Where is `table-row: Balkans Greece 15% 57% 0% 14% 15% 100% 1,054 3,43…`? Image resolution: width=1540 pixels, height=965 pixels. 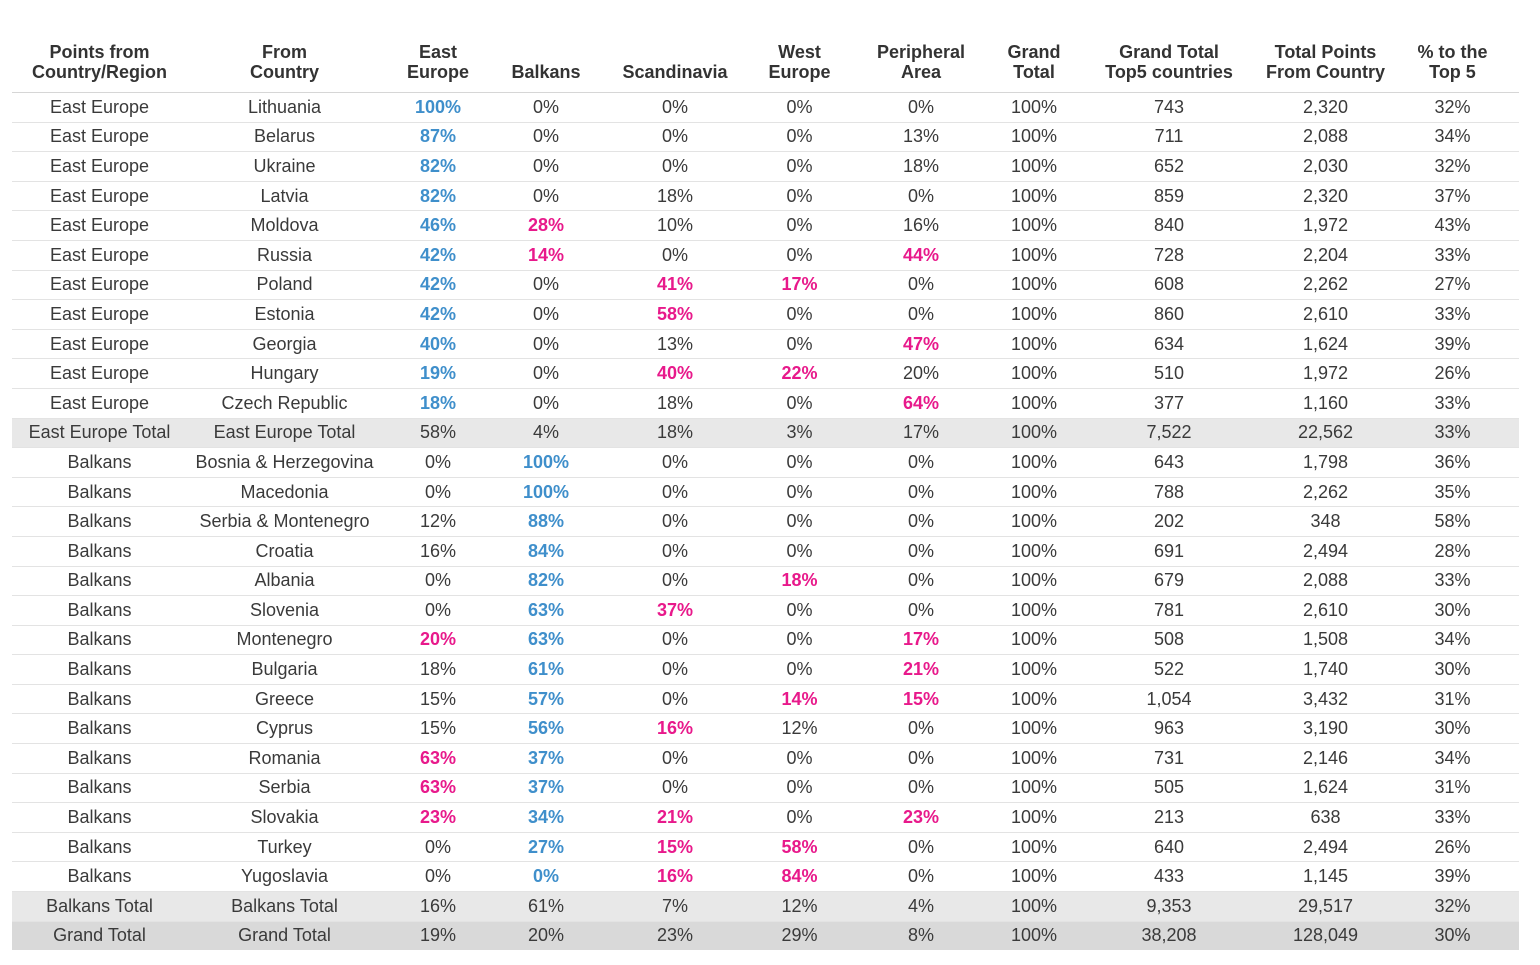 table-row: Balkans Greece 15% 57% 0% 14% 15% 100% 1,054 3,43… is located at coordinates (765, 698).